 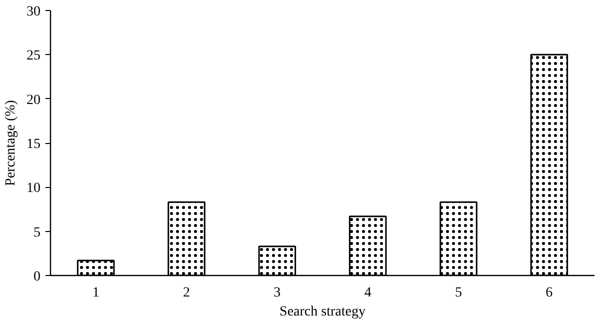 I want to click on y-axis-title: Percentage (%), so click(x=11, y=143).